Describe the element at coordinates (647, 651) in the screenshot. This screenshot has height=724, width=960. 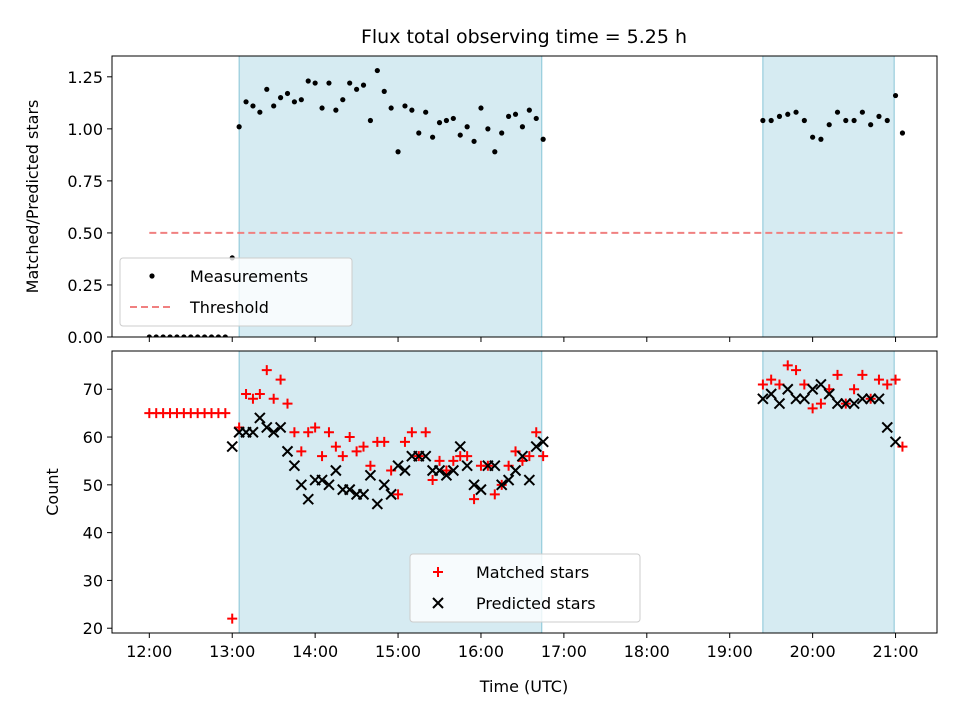
I see `x-tick-label: 18:00` at that location.